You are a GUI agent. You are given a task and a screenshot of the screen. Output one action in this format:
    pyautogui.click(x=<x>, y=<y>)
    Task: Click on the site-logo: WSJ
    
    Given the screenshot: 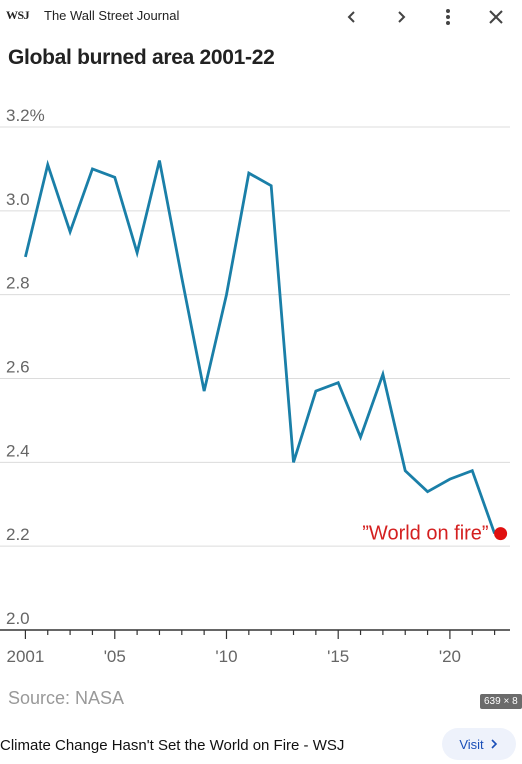 What is the action you would take?
    pyautogui.click(x=18, y=15)
    